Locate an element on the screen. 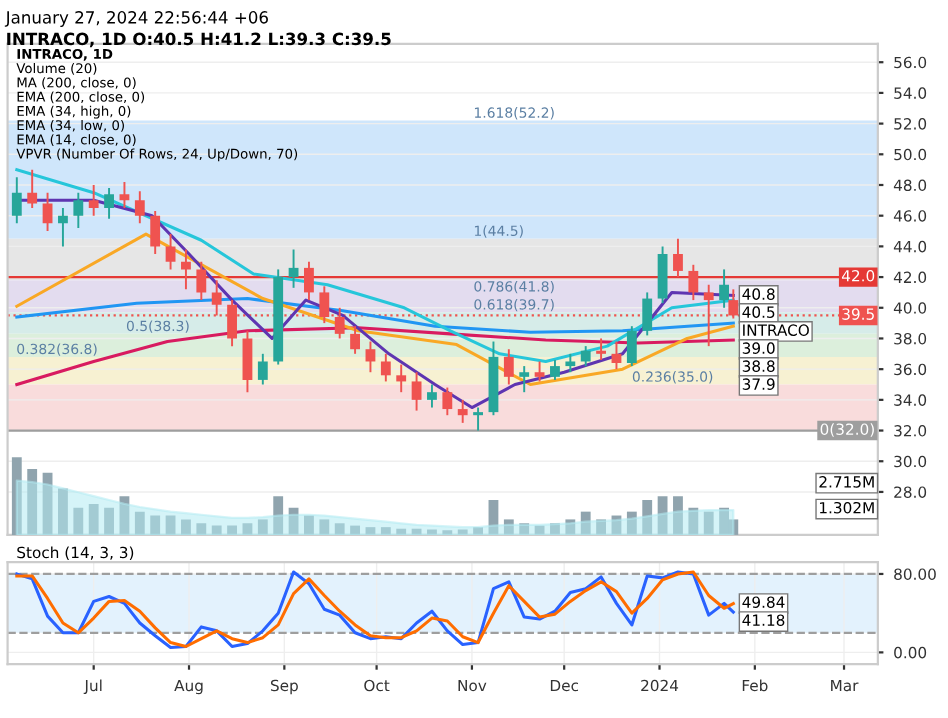 The width and height of the screenshot is (948, 718). chart-title: January 27, 2024 22:56:44 +06 is located at coordinates (136, 19).